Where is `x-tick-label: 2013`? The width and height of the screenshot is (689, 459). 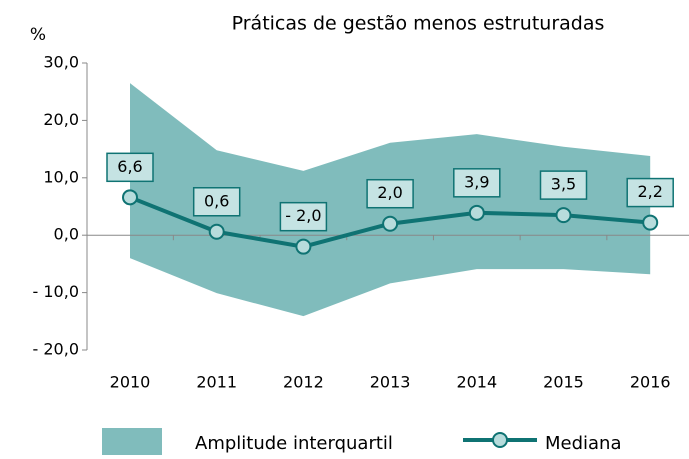 x-tick-label: 2013 is located at coordinates (390, 382).